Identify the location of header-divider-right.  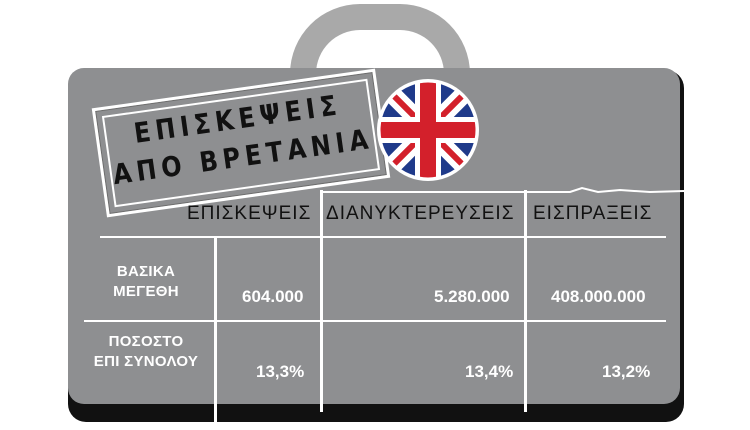
(525, 213).